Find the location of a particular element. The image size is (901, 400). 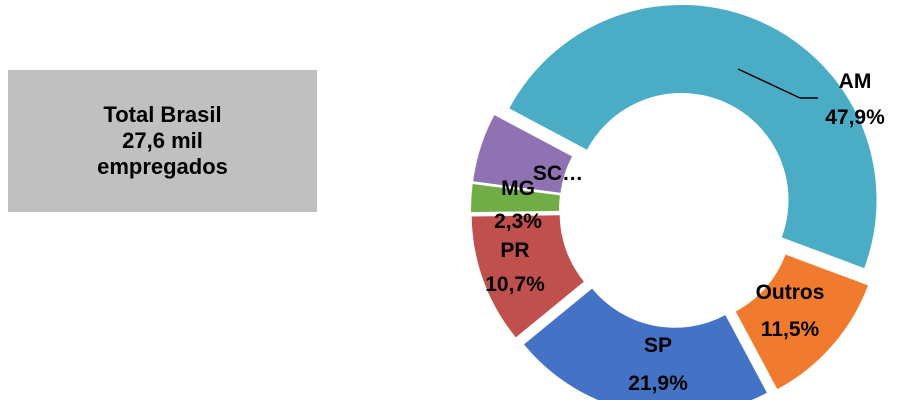

total-value: 27,6 mil is located at coordinates (162, 140).